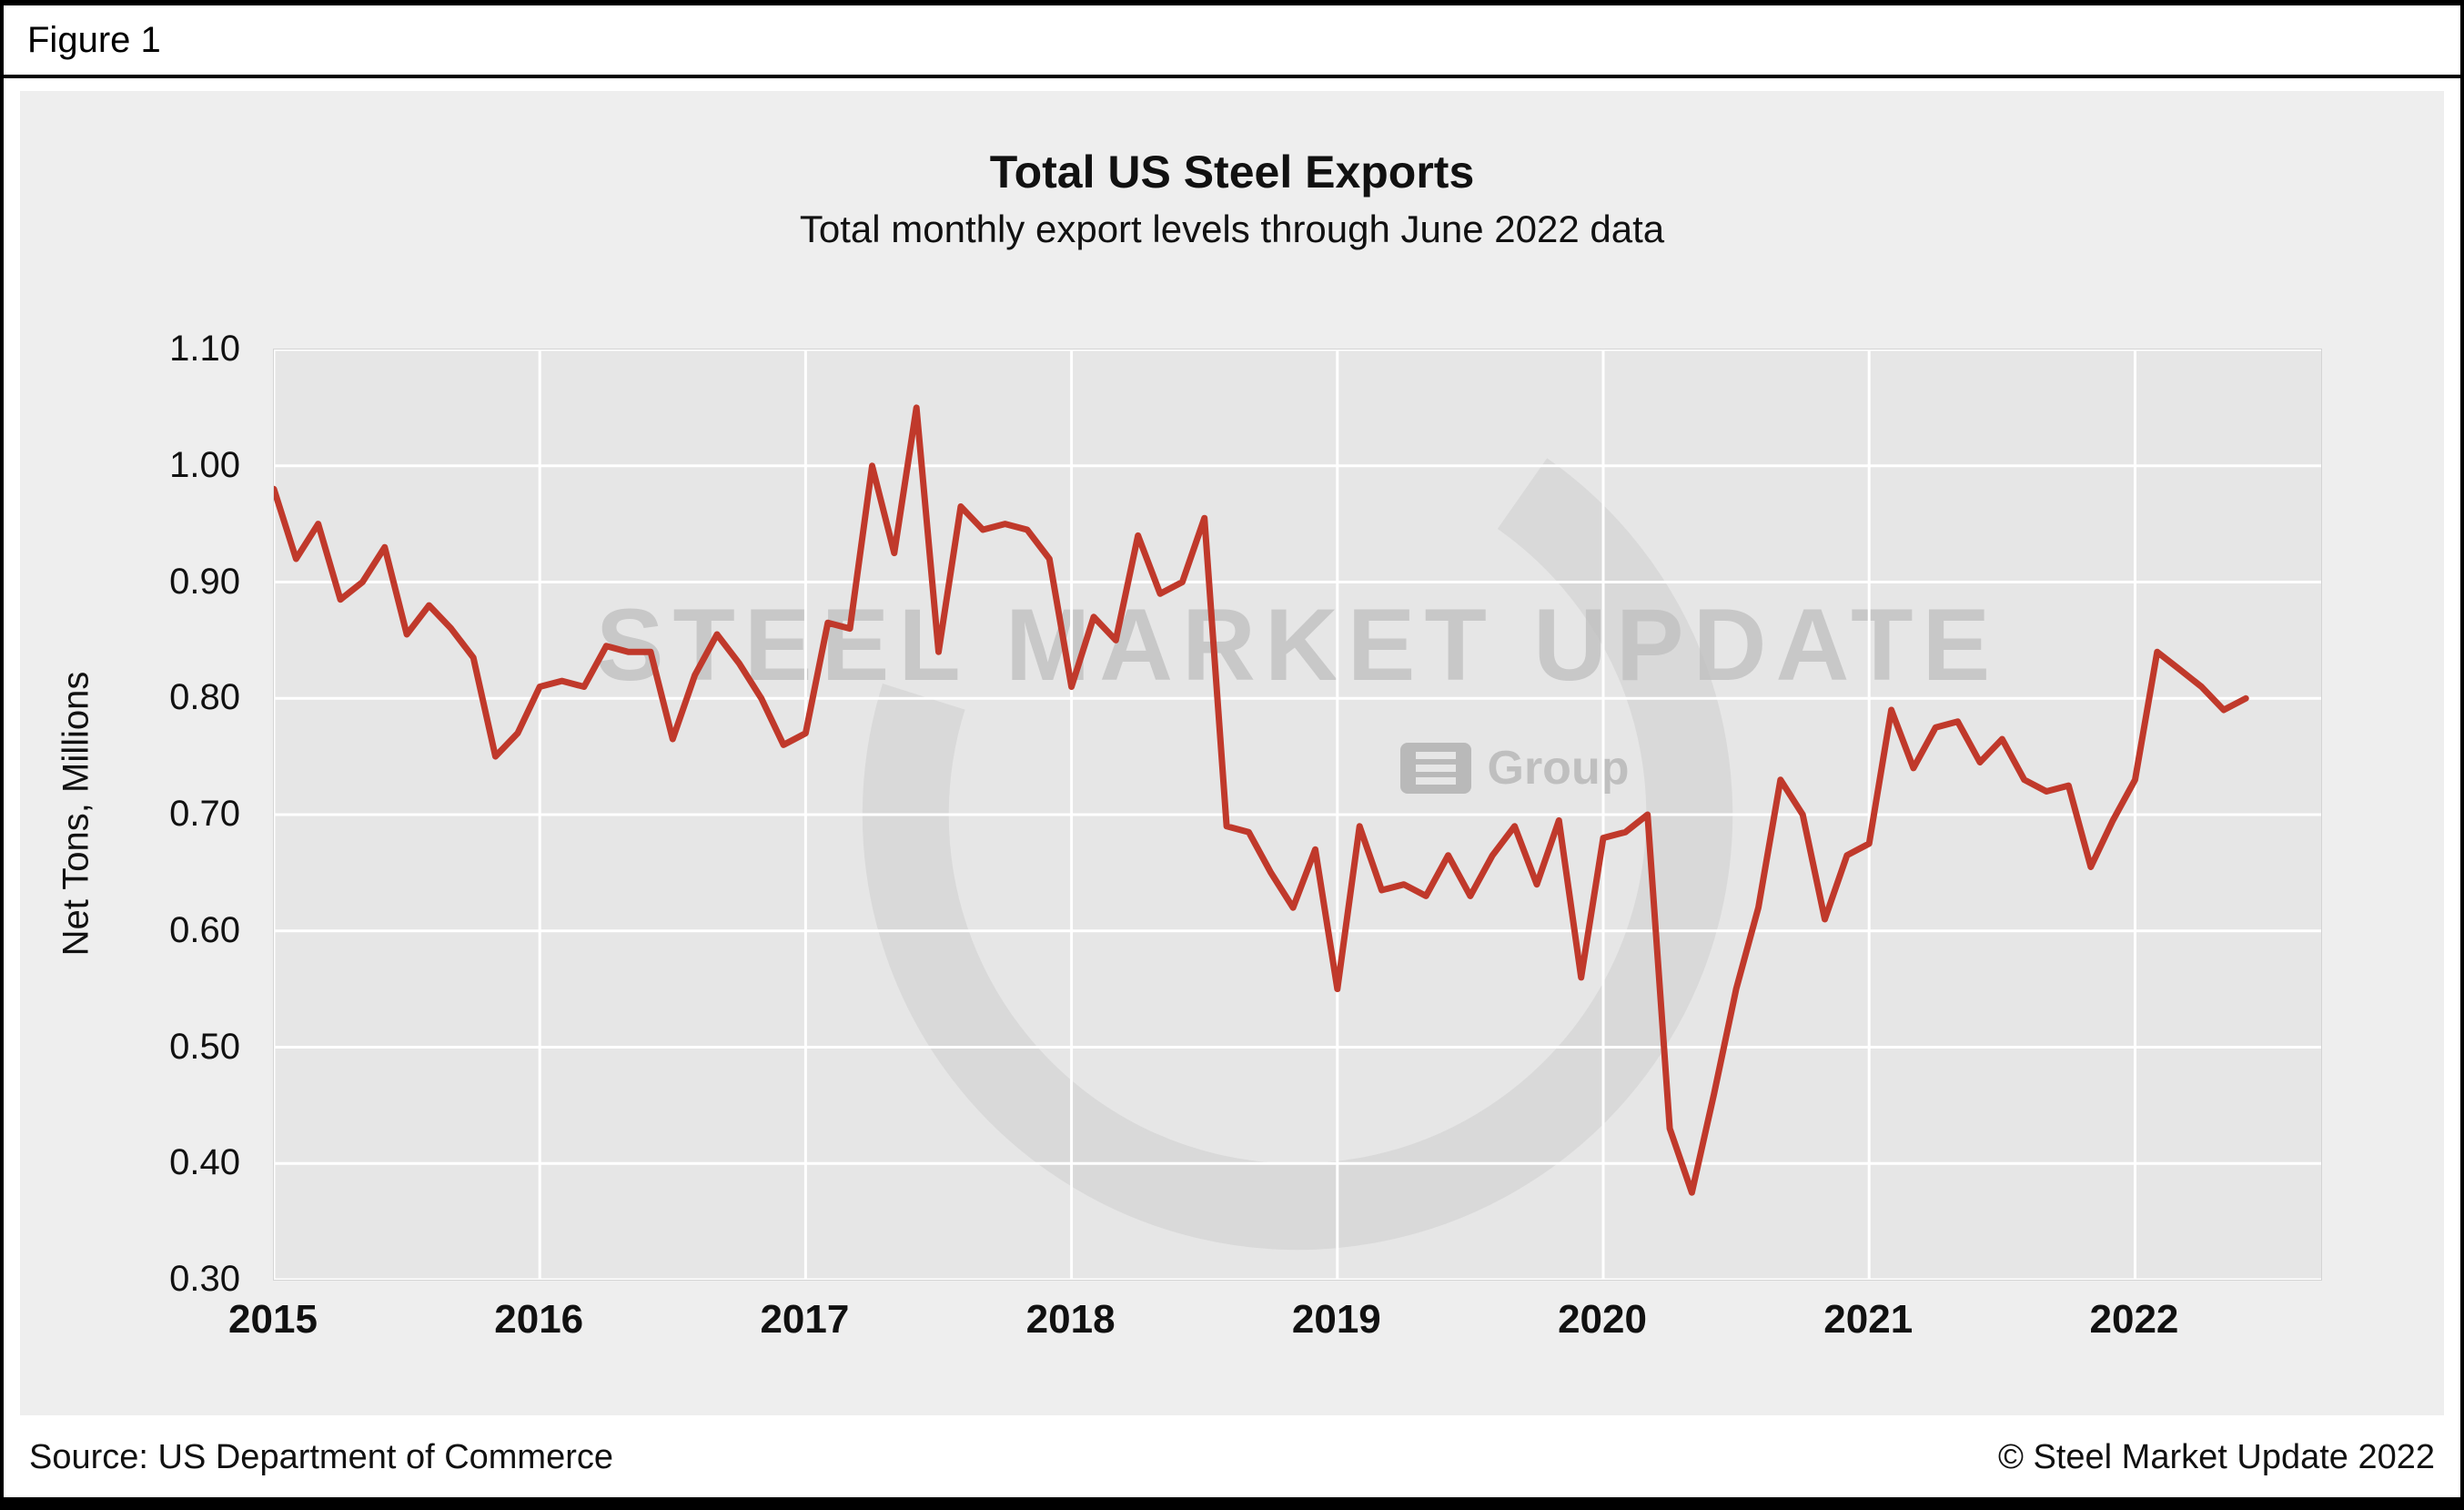 The width and height of the screenshot is (2464, 1510). What do you see at coordinates (539, 1319) in the screenshot?
I see `x-tick-label: 2016` at bounding box center [539, 1319].